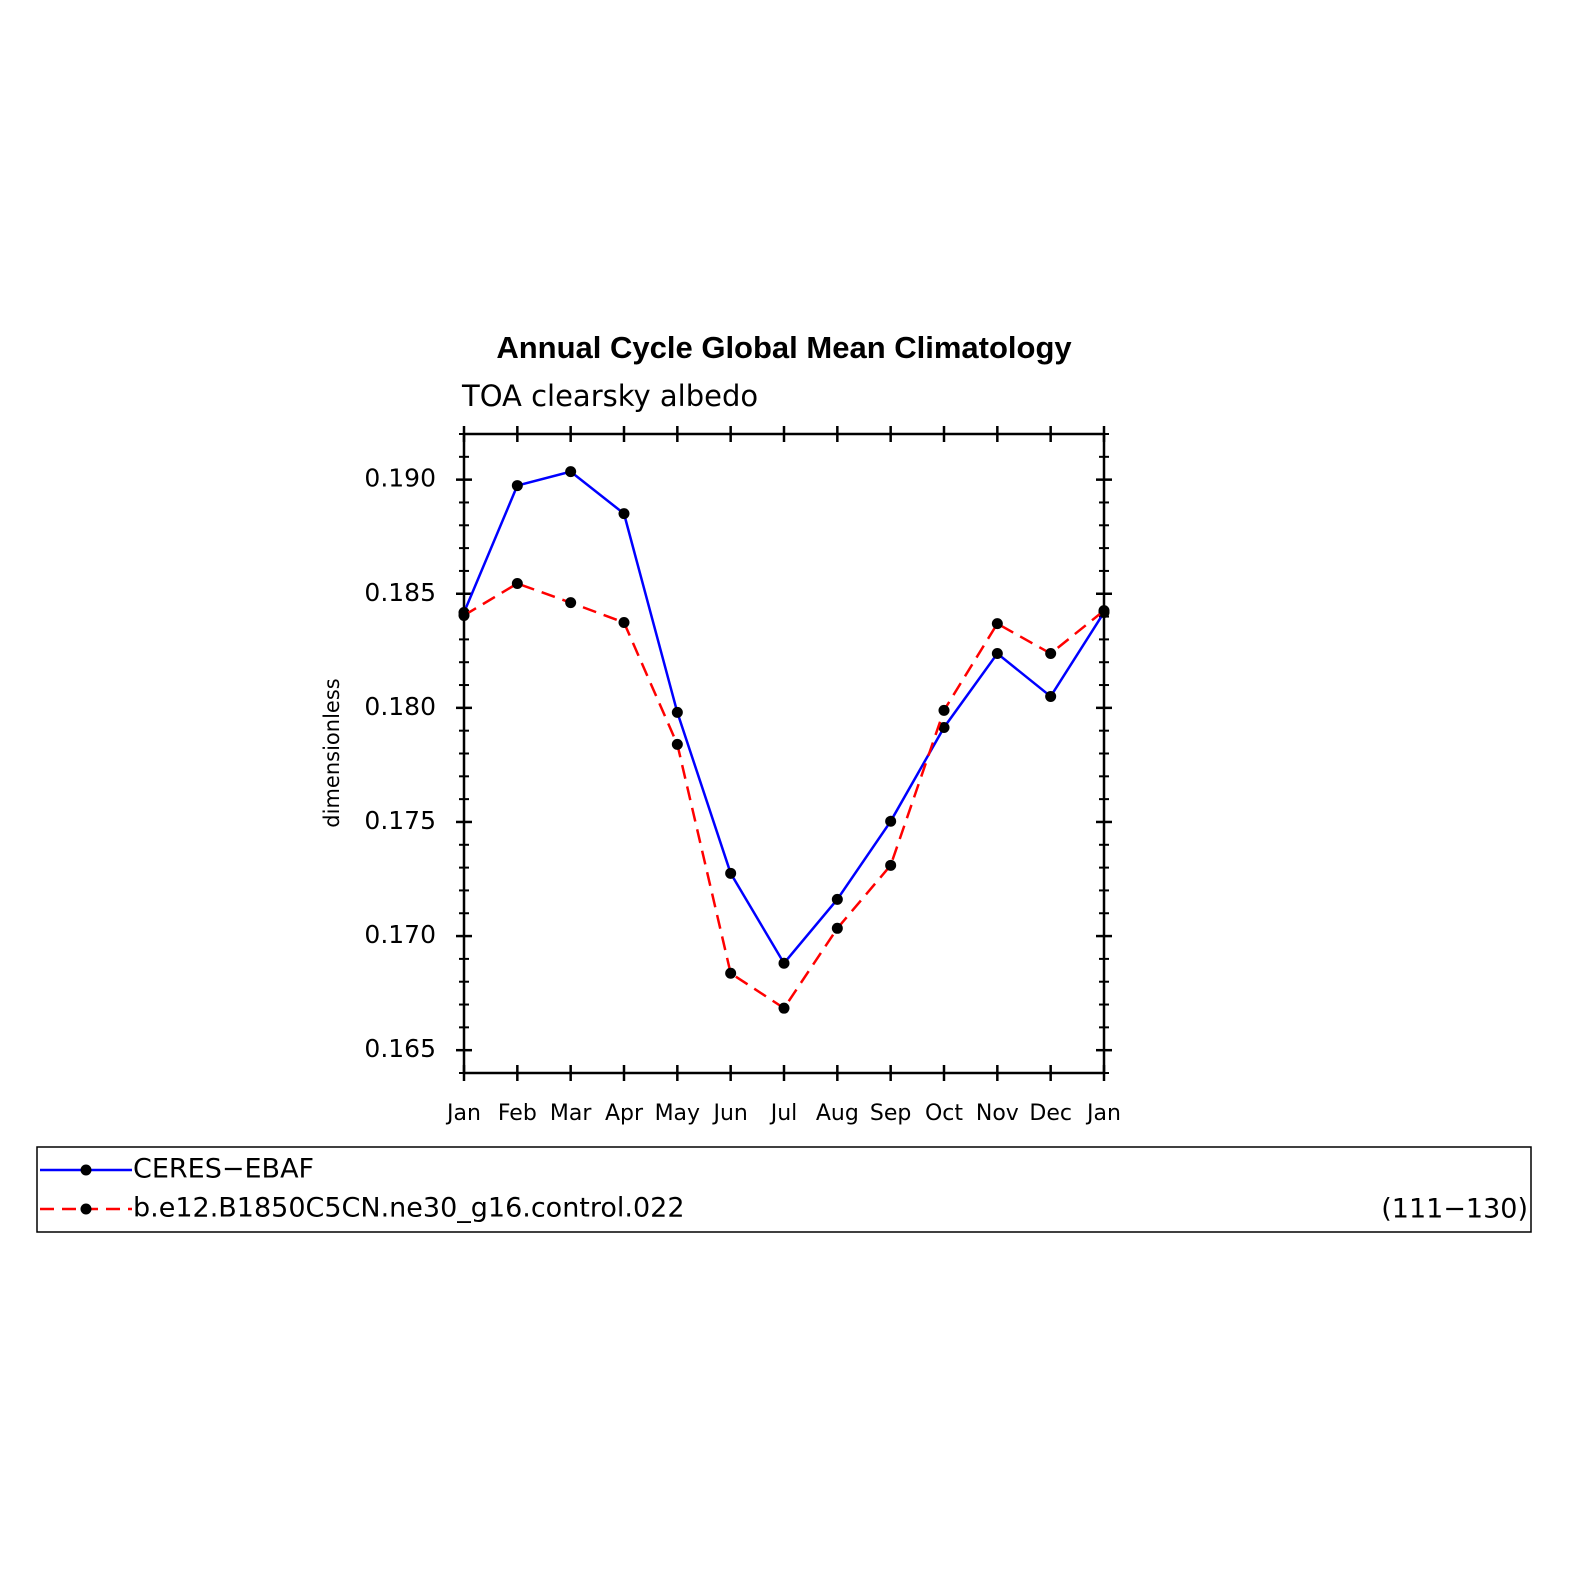  I want to click on y-axis-label: dimensionless, so click(332, 752).